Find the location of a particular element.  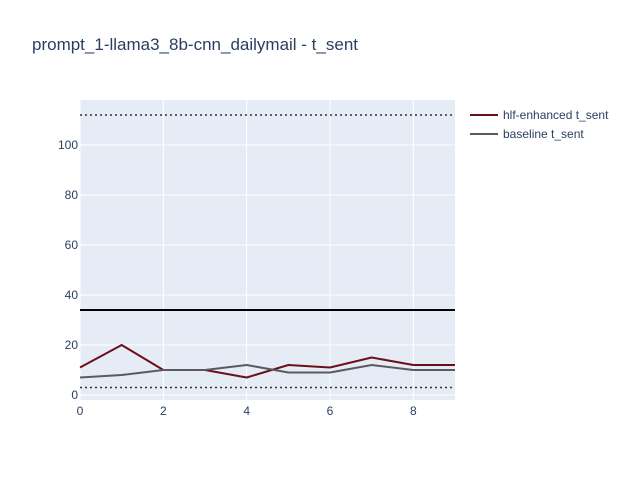

y-tick-label: 60 is located at coordinates (72, 245).